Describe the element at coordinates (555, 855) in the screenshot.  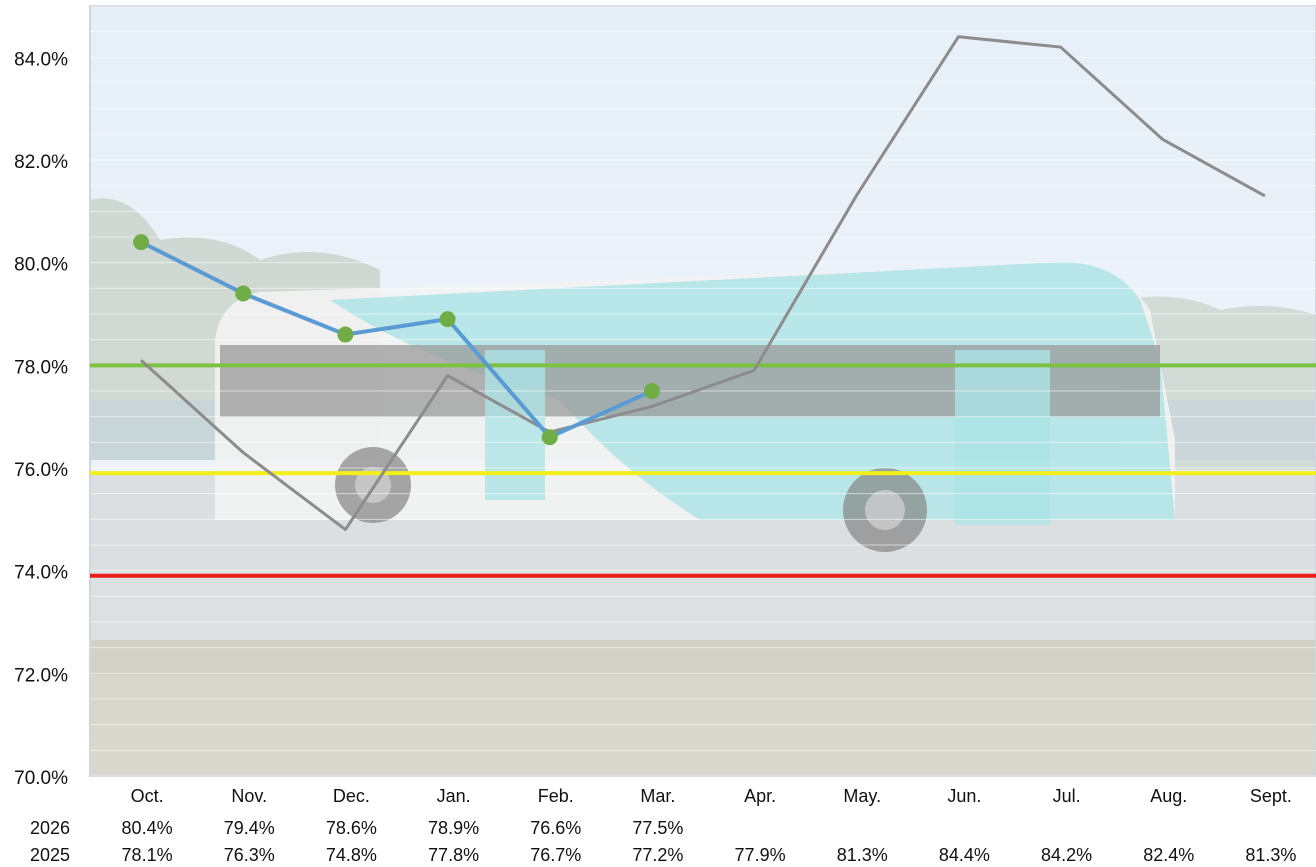
I see `table-cell: 76.7%` at that location.